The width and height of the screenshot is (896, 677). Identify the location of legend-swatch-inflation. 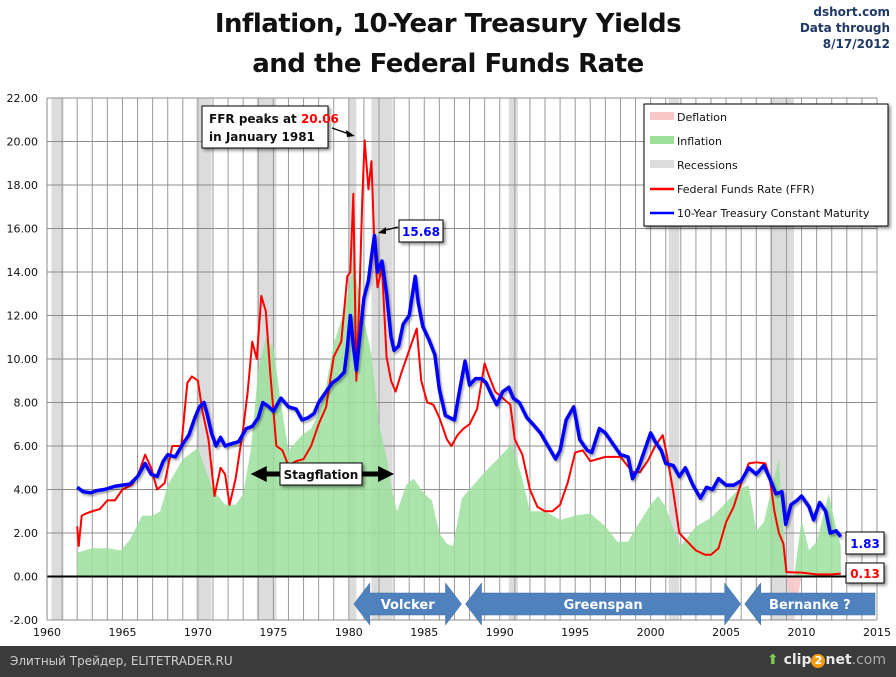
(662, 140).